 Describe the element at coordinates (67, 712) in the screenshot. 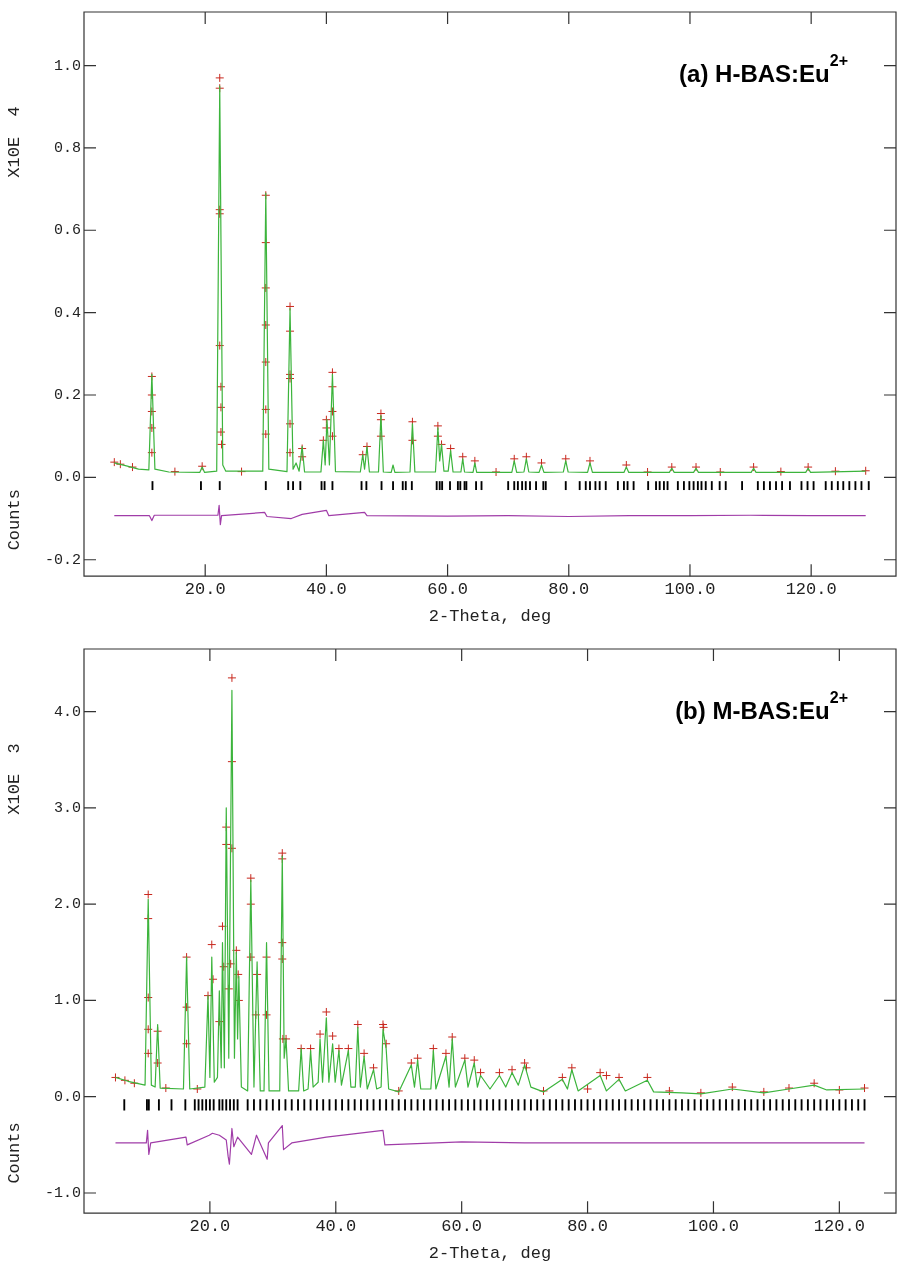

I see `y-tick-label: 4.0` at that location.